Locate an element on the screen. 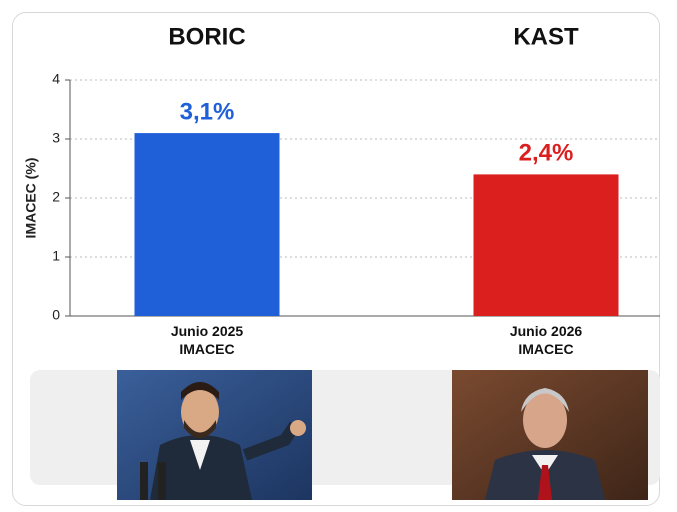 This screenshot has width=677, height=512. y-tick-label: 1 is located at coordinates (56, 256).